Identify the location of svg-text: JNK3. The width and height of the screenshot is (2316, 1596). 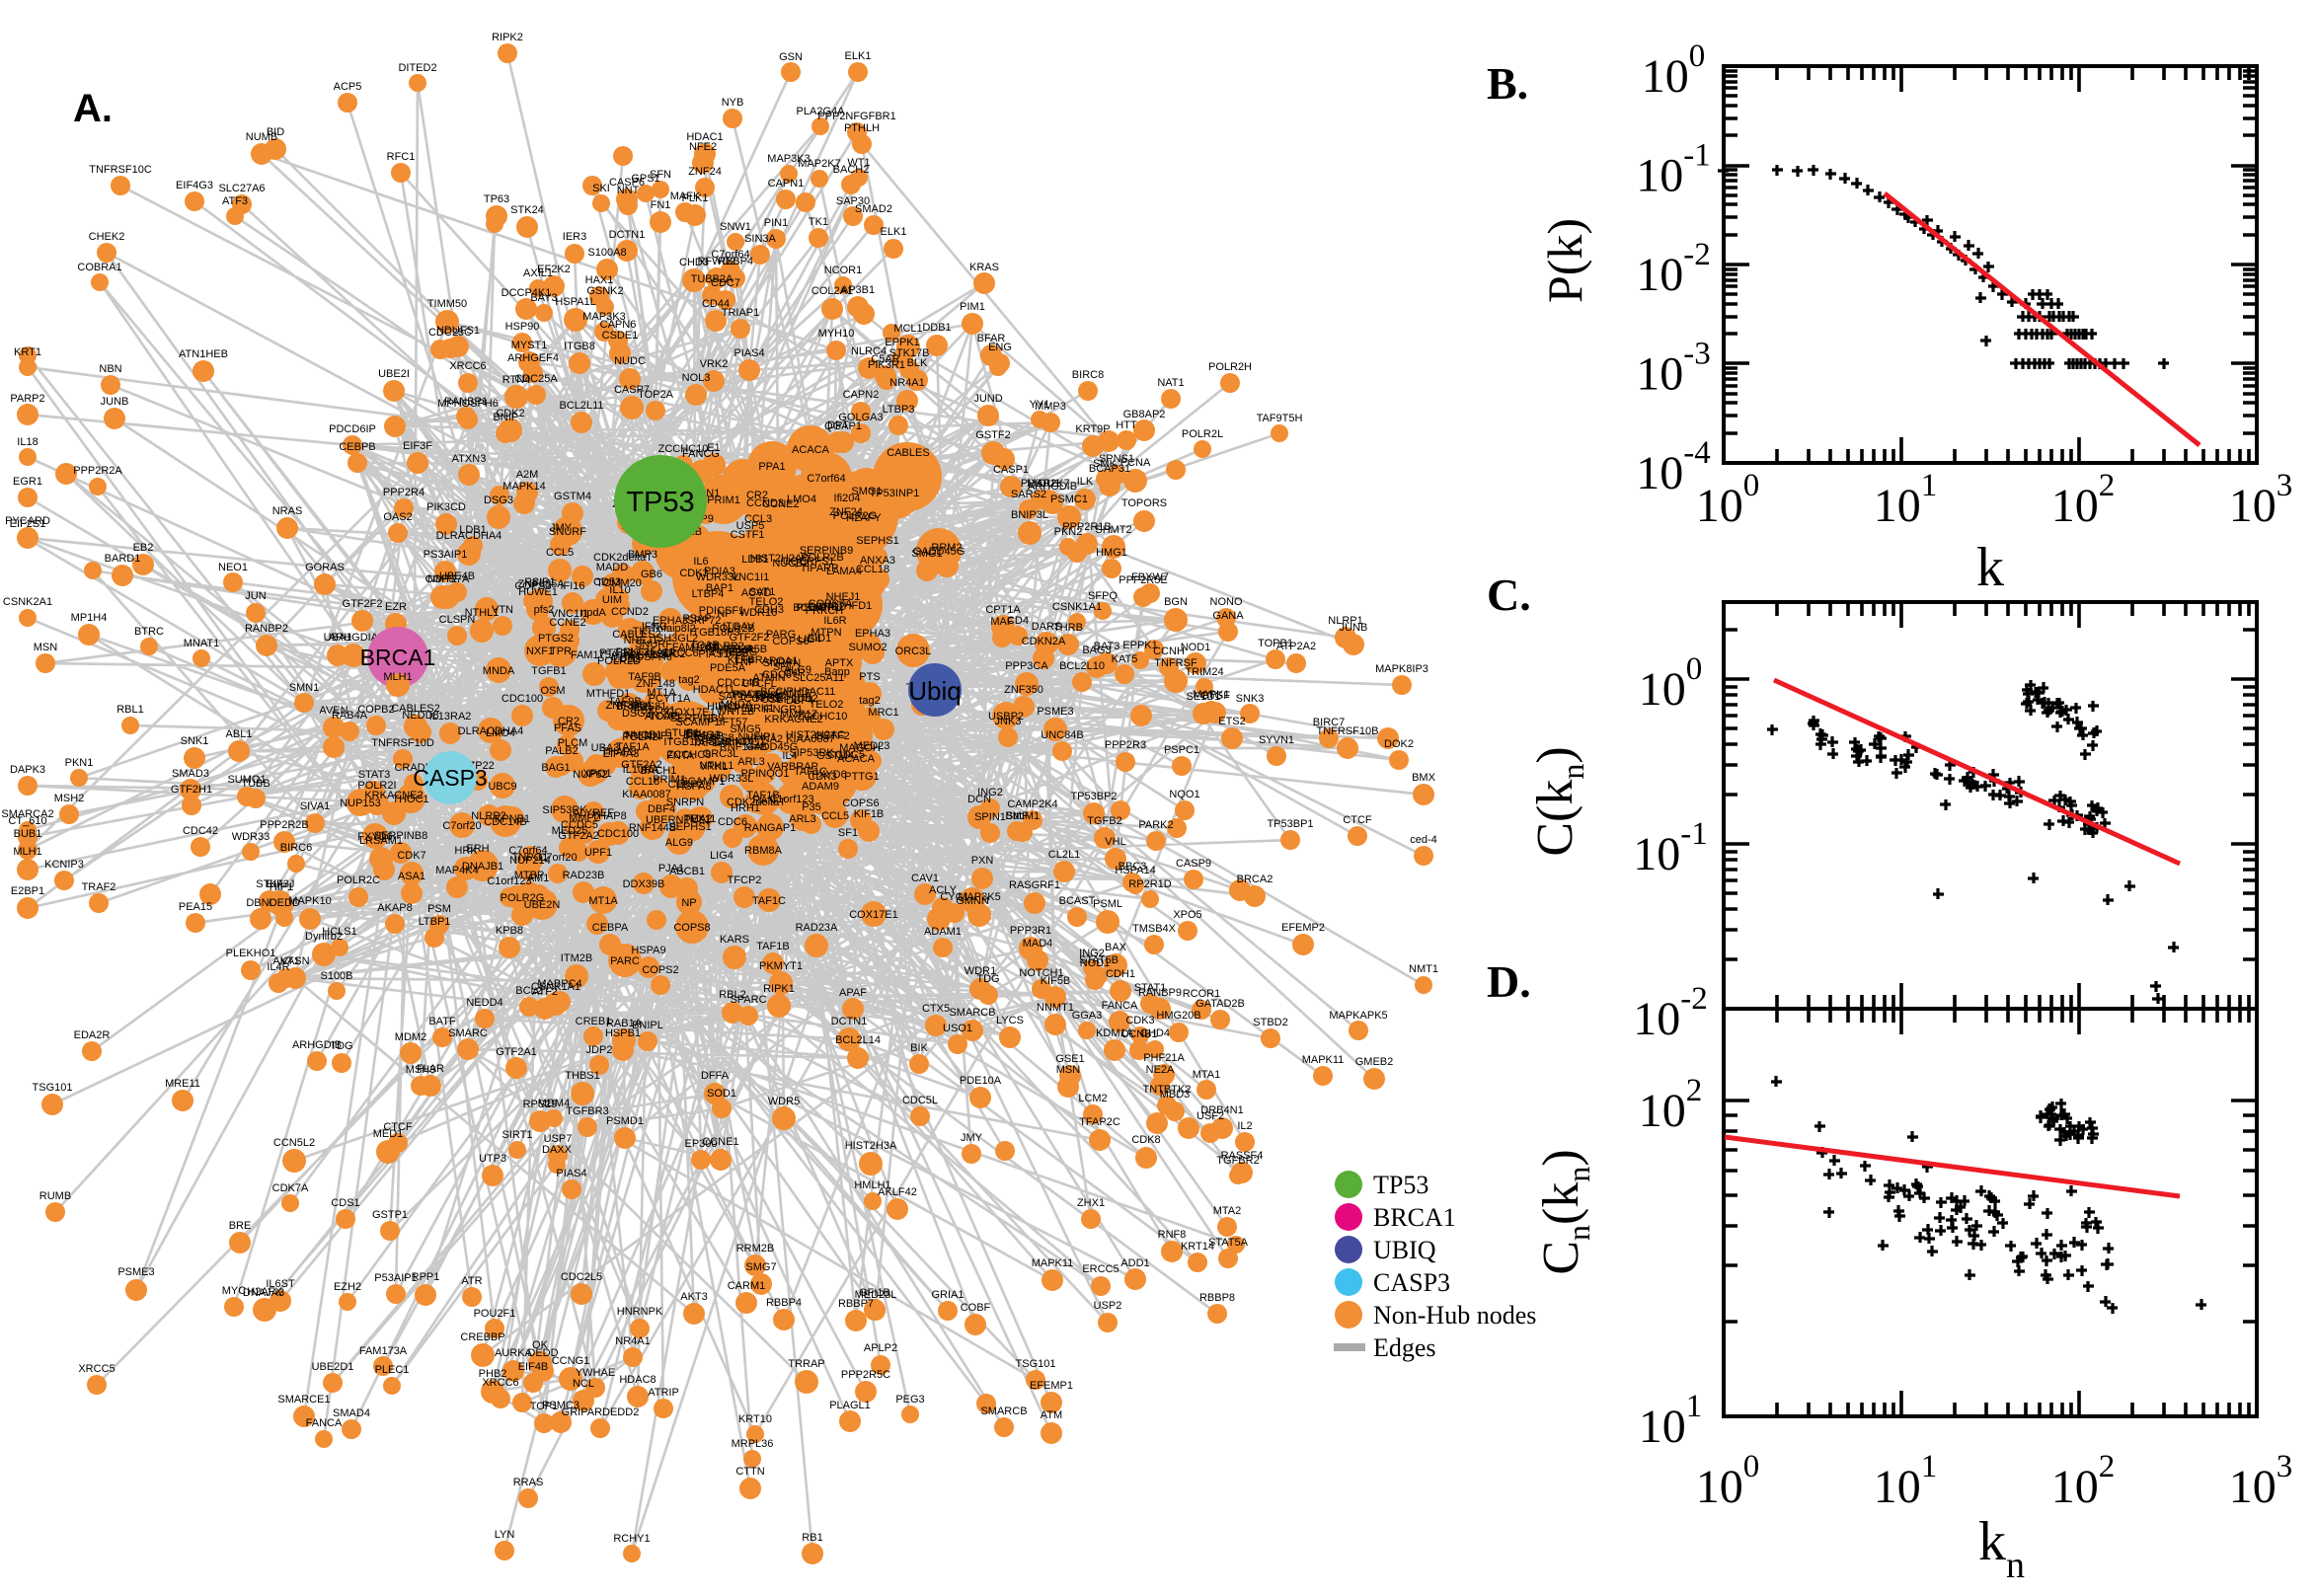
(1008, 721).